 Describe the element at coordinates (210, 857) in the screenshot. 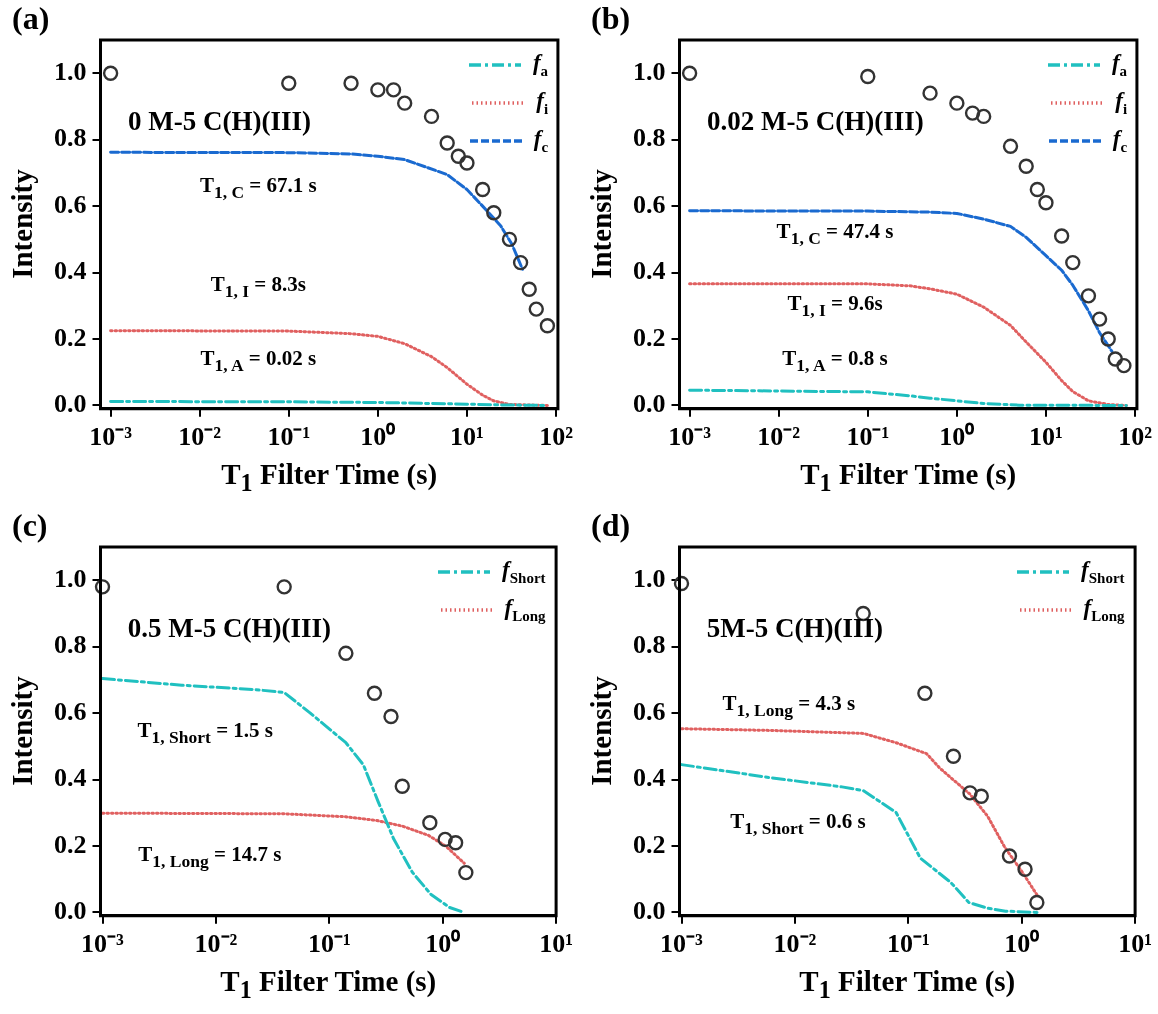

I see `annotation: T$_{1, Long}$ = 14.7 s` at that location.